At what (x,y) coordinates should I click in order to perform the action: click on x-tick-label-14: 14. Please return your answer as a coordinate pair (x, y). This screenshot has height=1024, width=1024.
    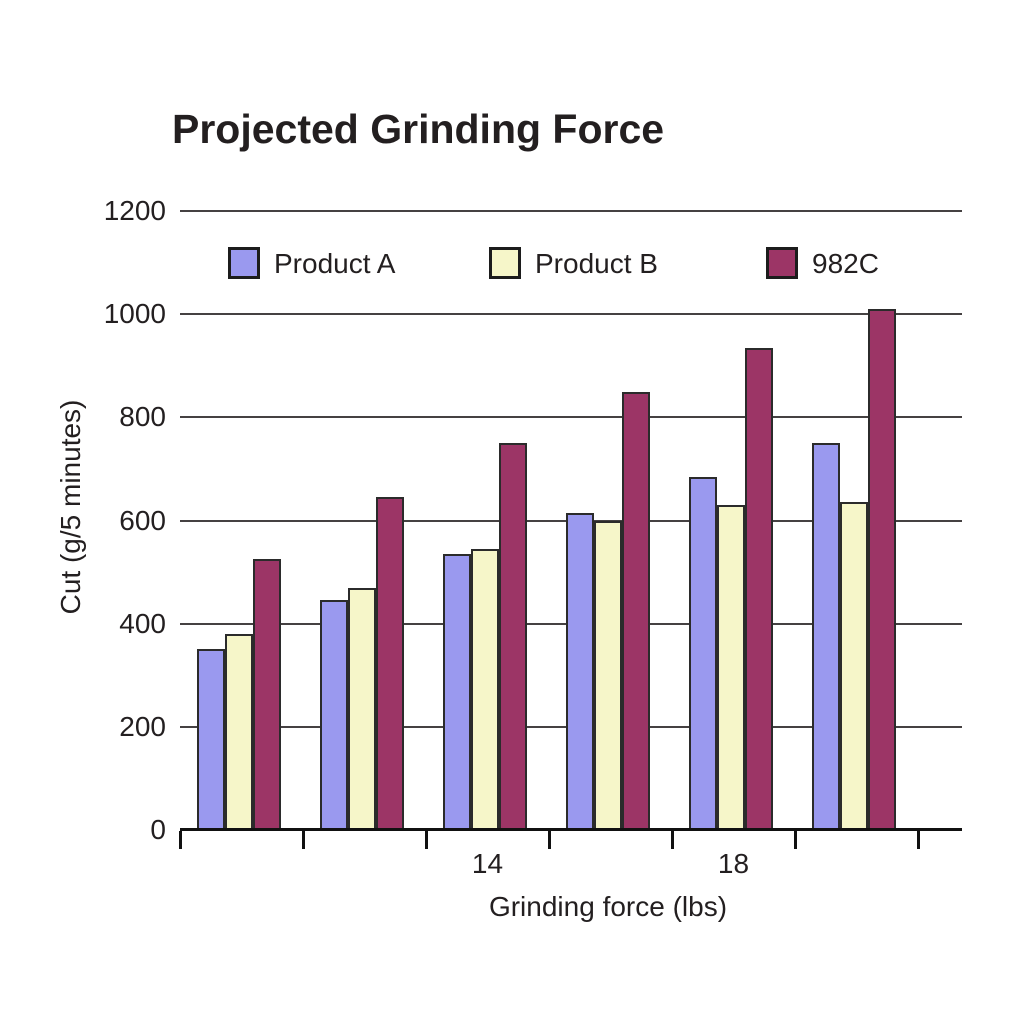
    Looking at the image, I should click on (487, 863).